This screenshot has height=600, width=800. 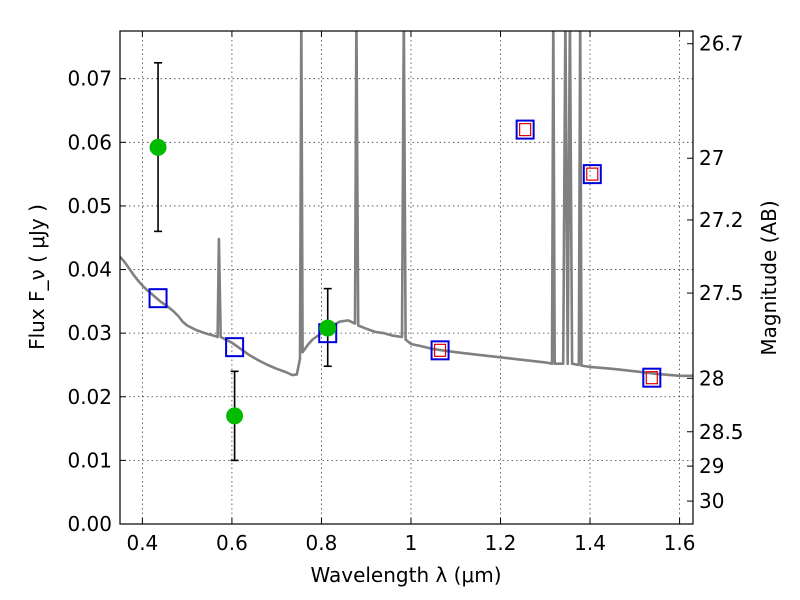 I want to click on x-tick-label: 1, so click(x=411, y=543).